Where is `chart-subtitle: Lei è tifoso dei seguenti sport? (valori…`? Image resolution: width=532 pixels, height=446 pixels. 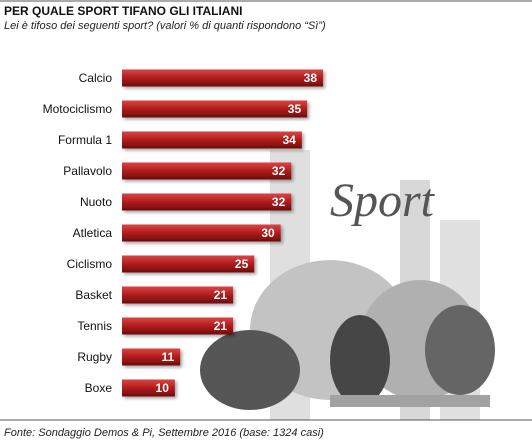 chart-subtitle: Lei è tifoso dei seguenti sport? (valori… is located at coordinates (165, 26).